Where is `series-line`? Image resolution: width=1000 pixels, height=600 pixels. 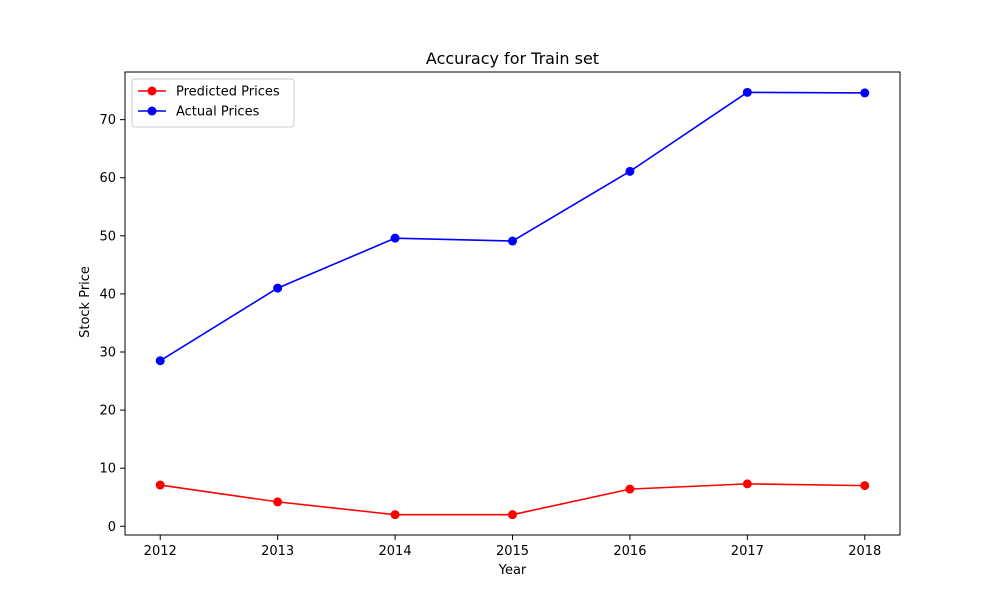 series-line is located at coordinates (512, 499).